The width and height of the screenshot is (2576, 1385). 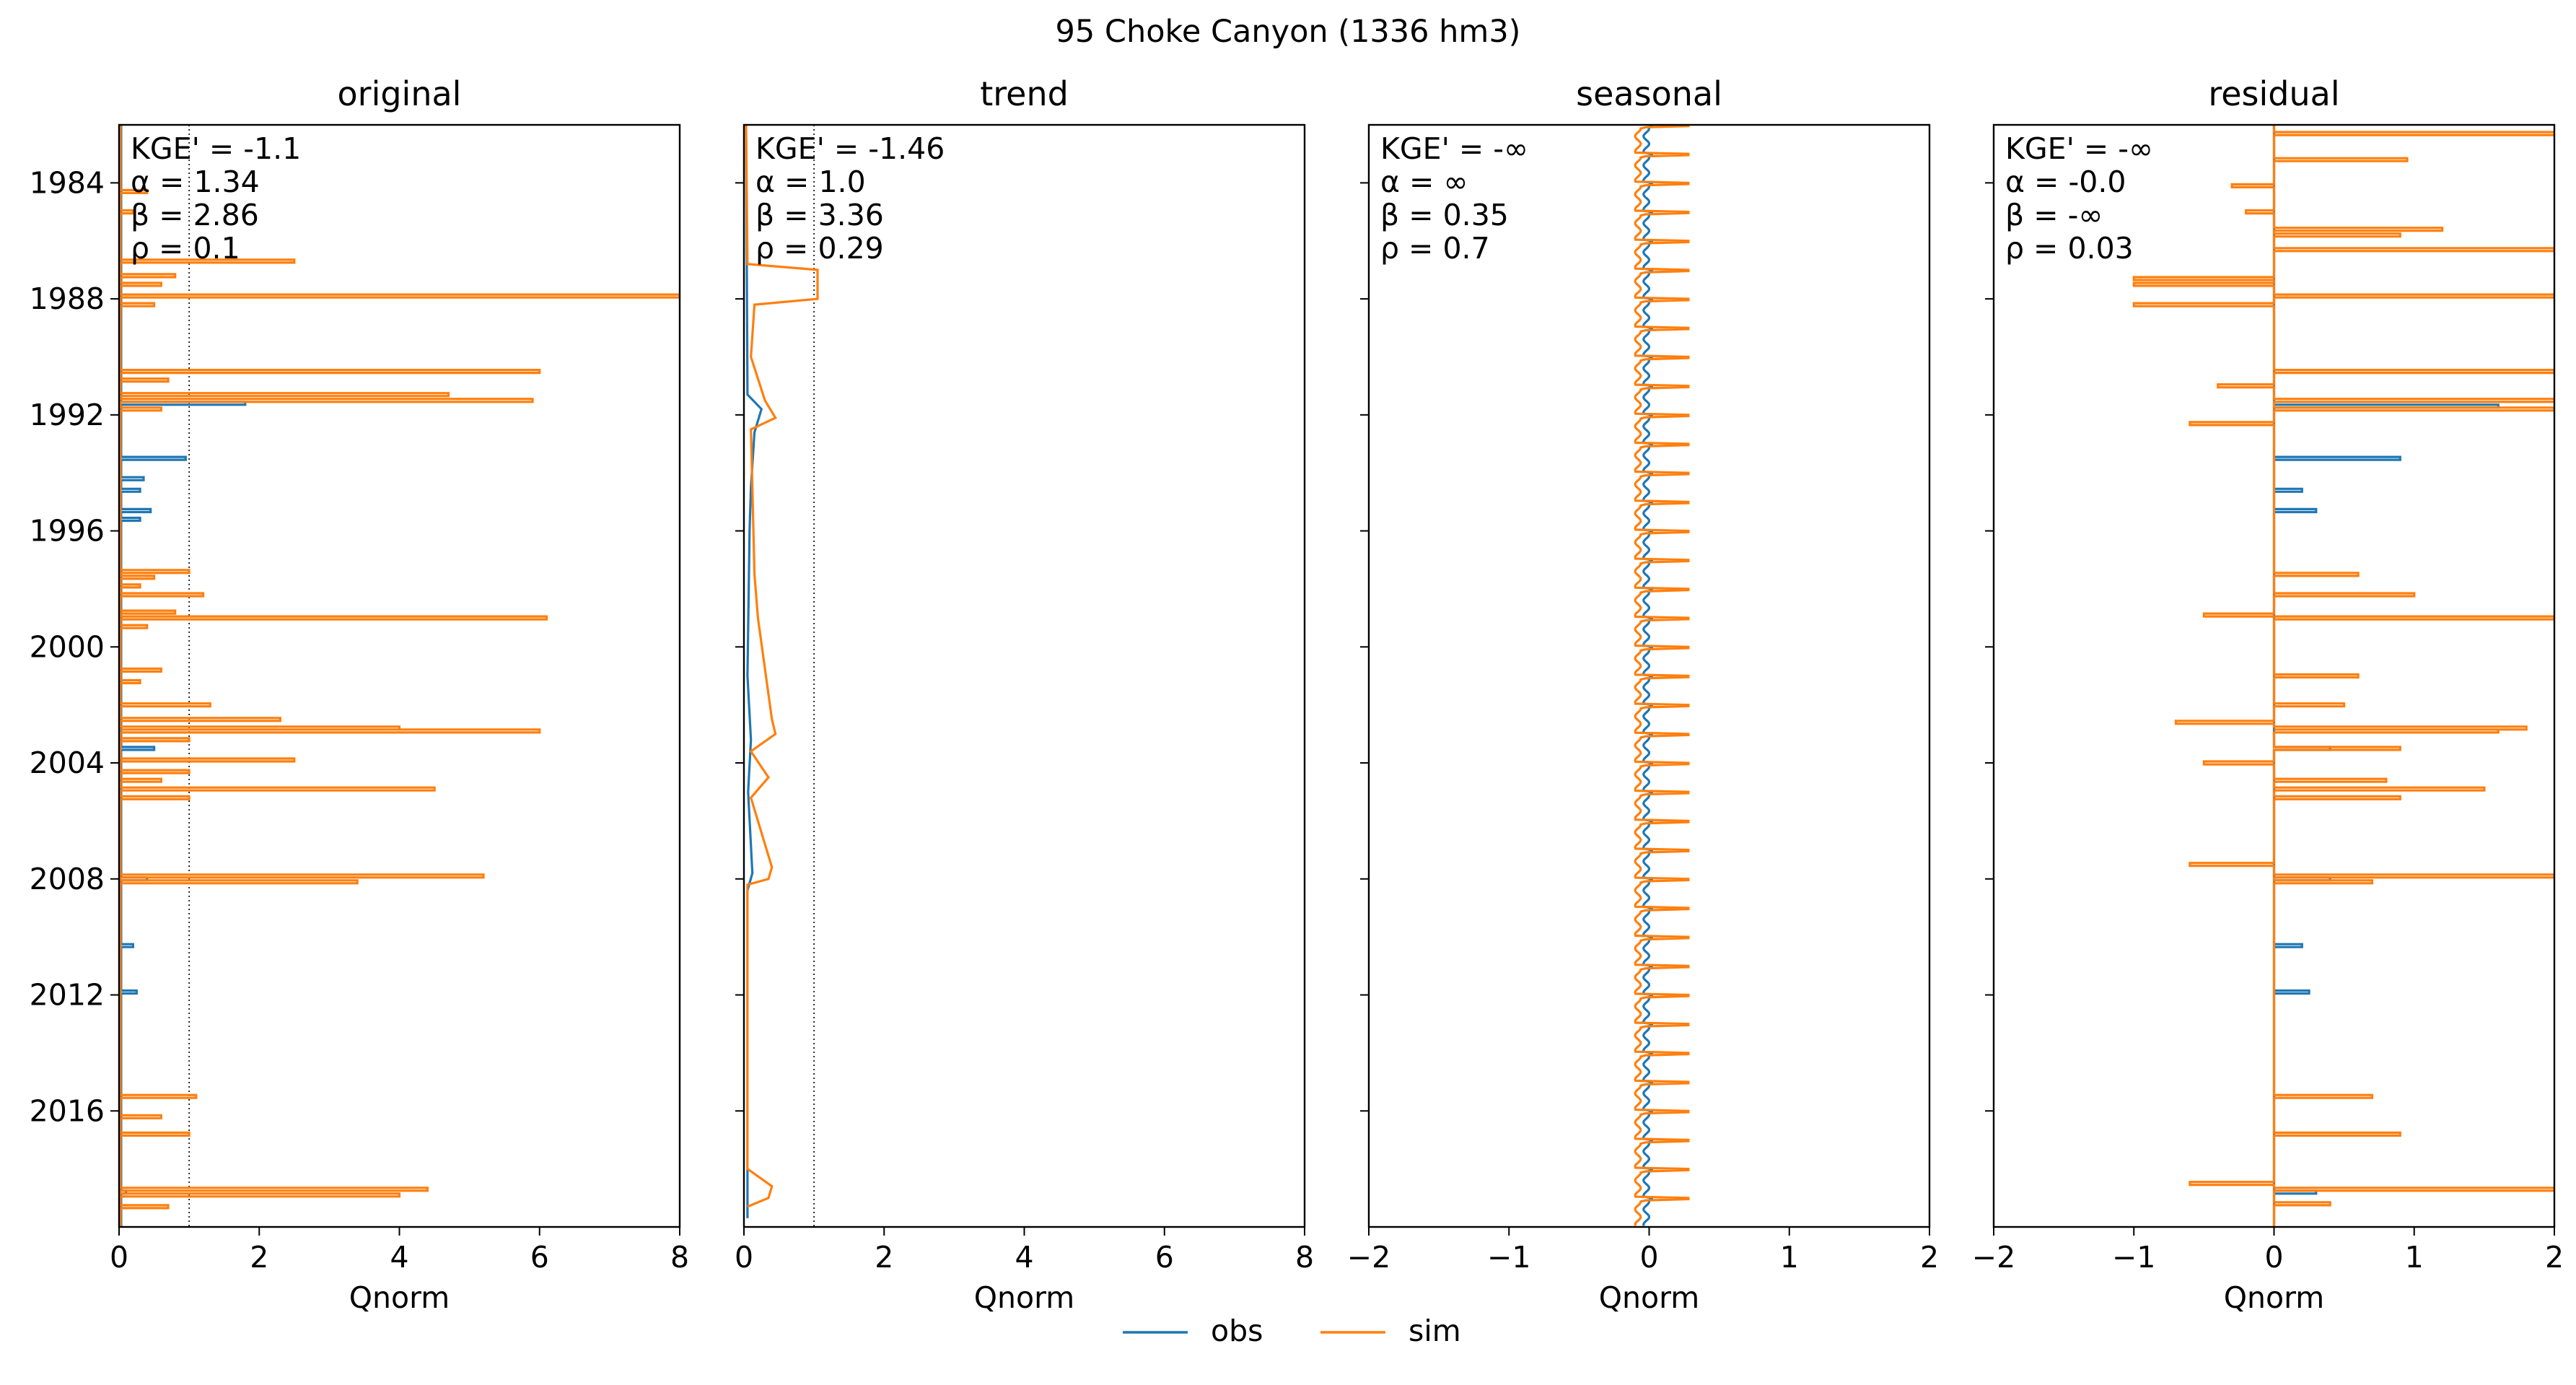 I want to click on metric-text: α = -0.0, so click(x=2065, y=182).